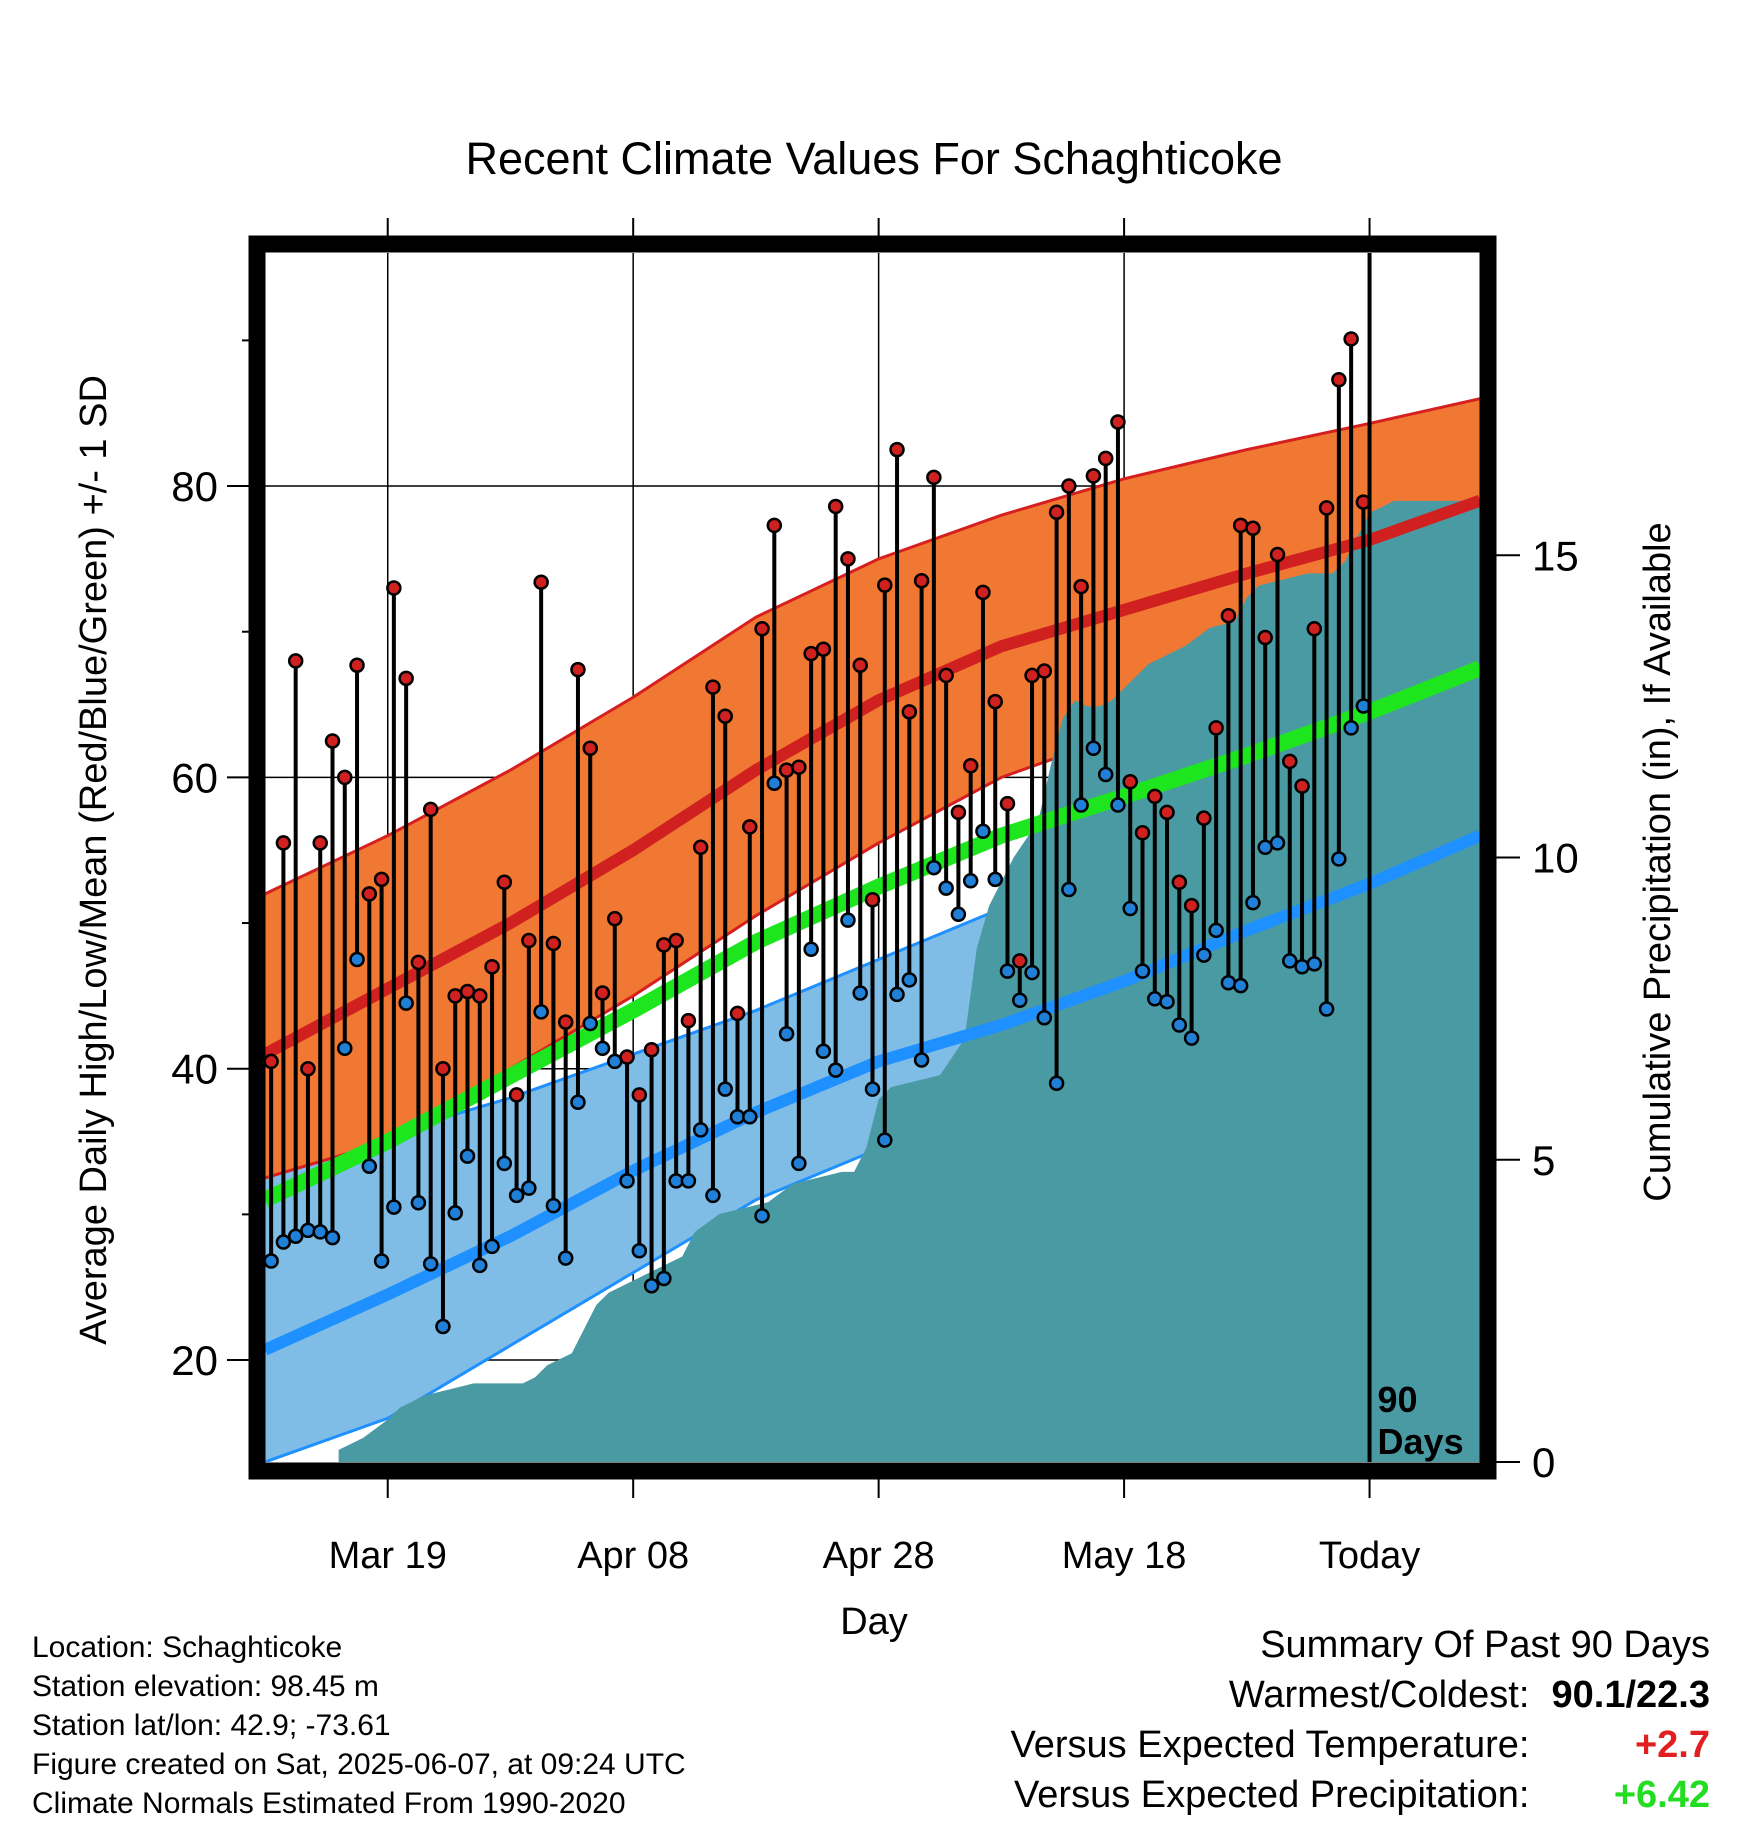  What do you see at coordinates (1270, 1745) in the screenshot?
I see `temp-departure-label: Versus Expected Temperature:` at bounding box center [1270, 1745].